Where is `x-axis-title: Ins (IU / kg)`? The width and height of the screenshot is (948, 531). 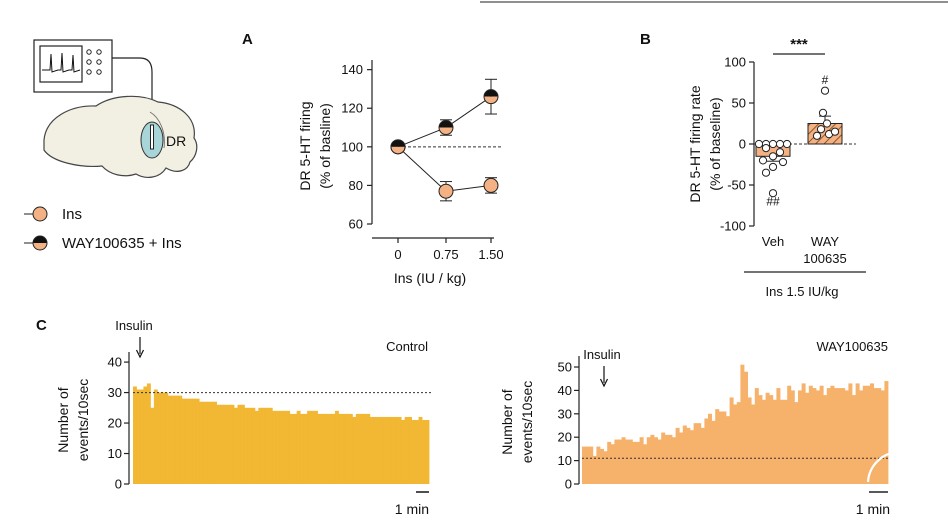
x-axis-title: Ins (IU / kg) is located at coordinates (430, 278).